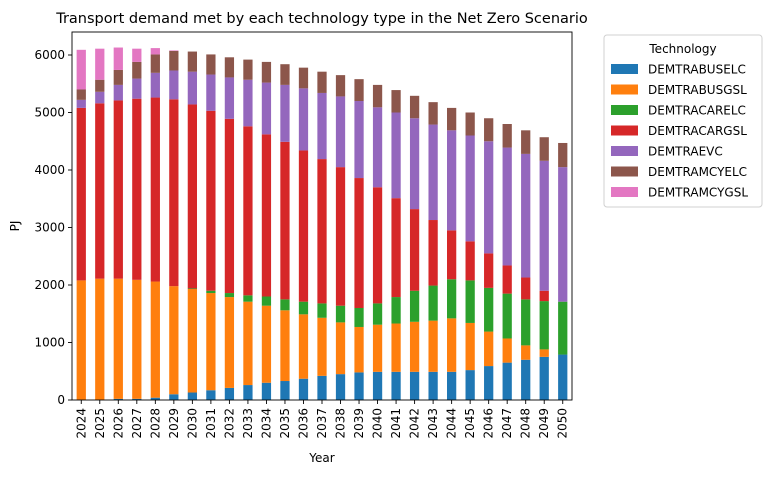 Image resolution: width=778 pixels, height=478 pixels. Describe the element at coordinates (303, 423) in the screenshot. I see `x-tick-label: 2036` at that location.